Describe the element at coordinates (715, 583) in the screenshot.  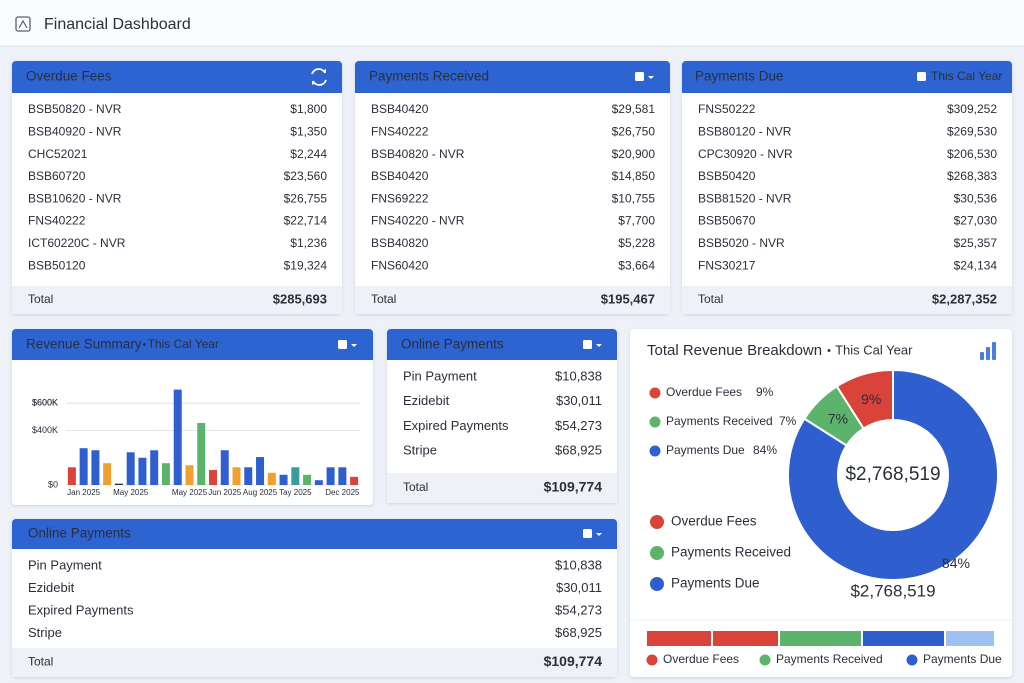
I see `legend-label: Payments Due` at that location.